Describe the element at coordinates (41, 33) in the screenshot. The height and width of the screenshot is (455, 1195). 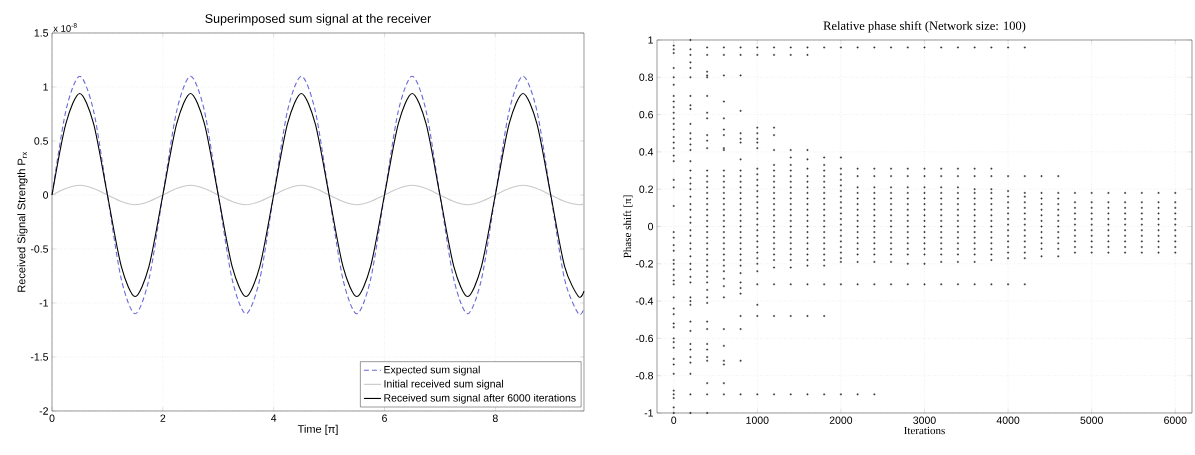
I see `y-tick-label: 1.5` at that location.